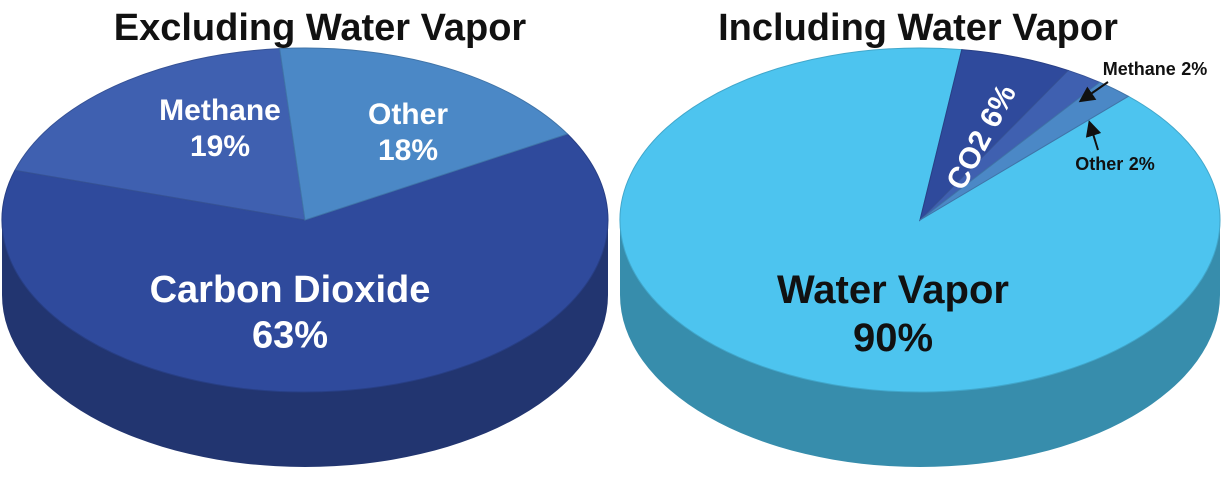 The width and height of the screenshot is (1223, 485). What do you see at coordinates (408, 132) in the screenshot?
I see `slice-label: Other 18%` at bounding box center [408, 132].